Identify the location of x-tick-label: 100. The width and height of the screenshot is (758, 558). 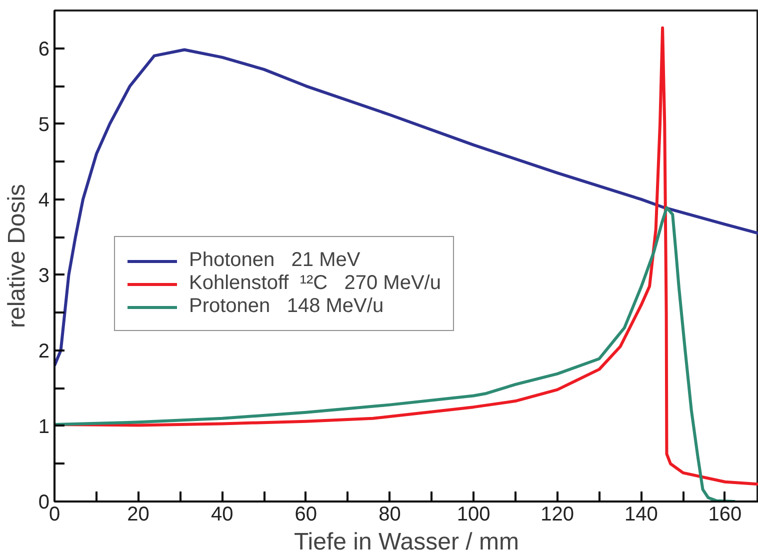
(473, 515).